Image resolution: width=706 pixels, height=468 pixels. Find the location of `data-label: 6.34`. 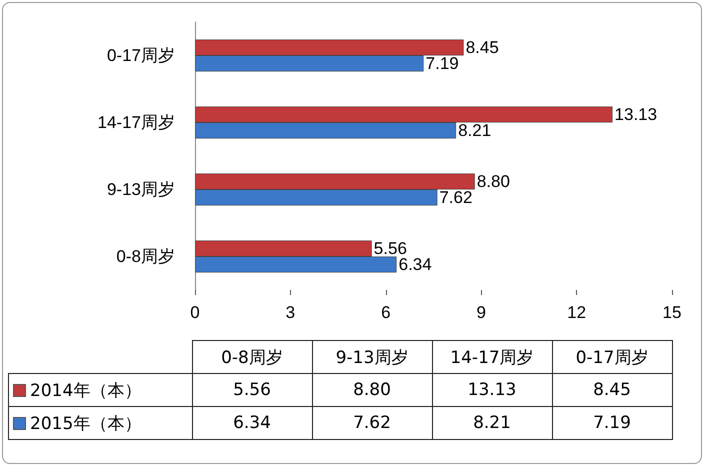

data-label: 6.34 is located at coordinates (415, 264).